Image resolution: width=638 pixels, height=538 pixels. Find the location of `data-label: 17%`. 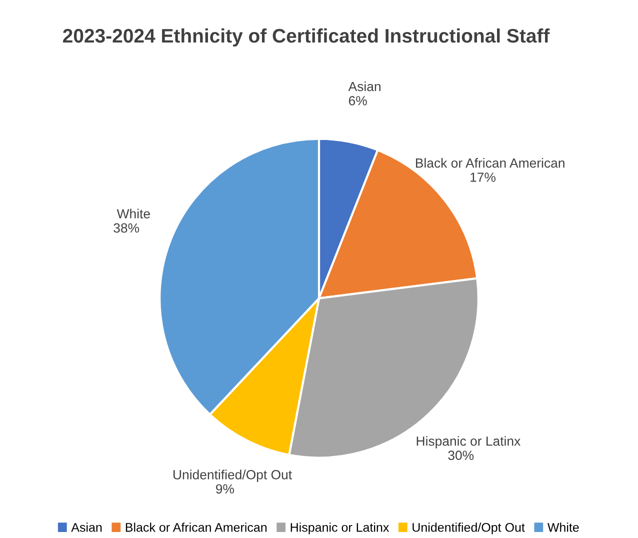

data-label: 17% is located at coordinates (483, 177).